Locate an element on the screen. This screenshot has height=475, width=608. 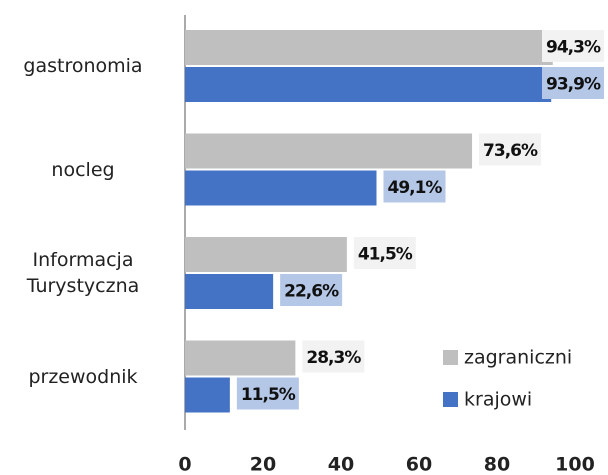
x-tick-label: 20 is located at coordinates (263, 464).